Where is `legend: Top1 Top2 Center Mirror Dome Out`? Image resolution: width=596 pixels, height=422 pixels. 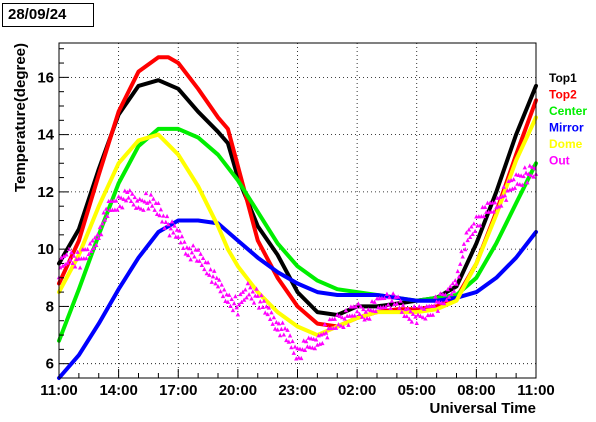 legend: Top1 Top2 Center Mirror Dome Out is located at coordinates (568, 119).